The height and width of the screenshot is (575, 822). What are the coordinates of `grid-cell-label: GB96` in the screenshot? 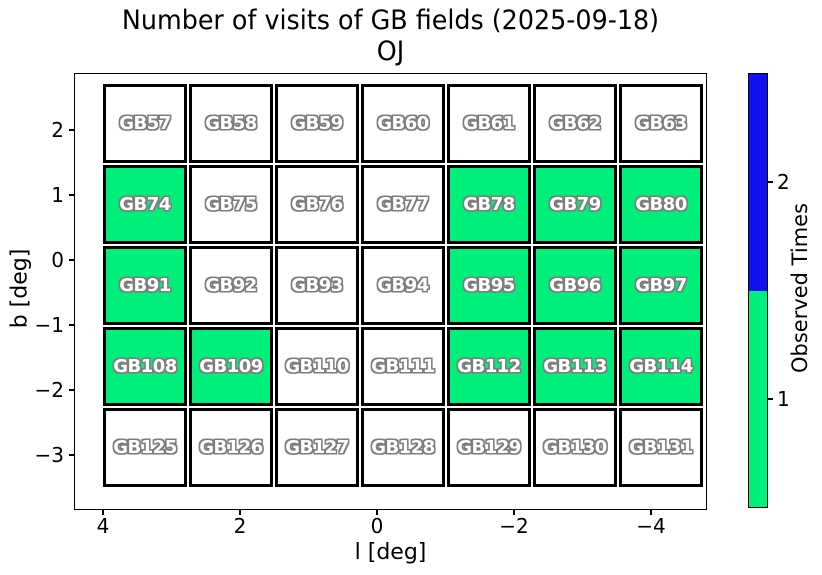 It's located at (575, 285).